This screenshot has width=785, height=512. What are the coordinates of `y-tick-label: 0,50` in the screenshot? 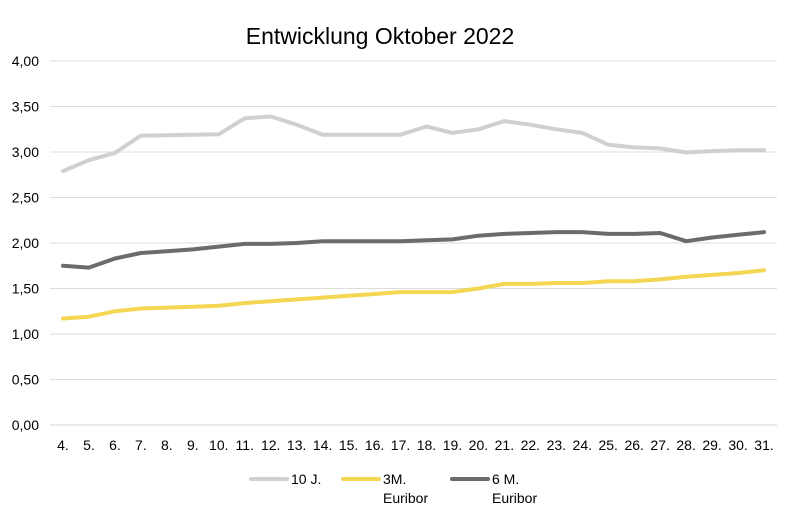 It's located at (25, 380).